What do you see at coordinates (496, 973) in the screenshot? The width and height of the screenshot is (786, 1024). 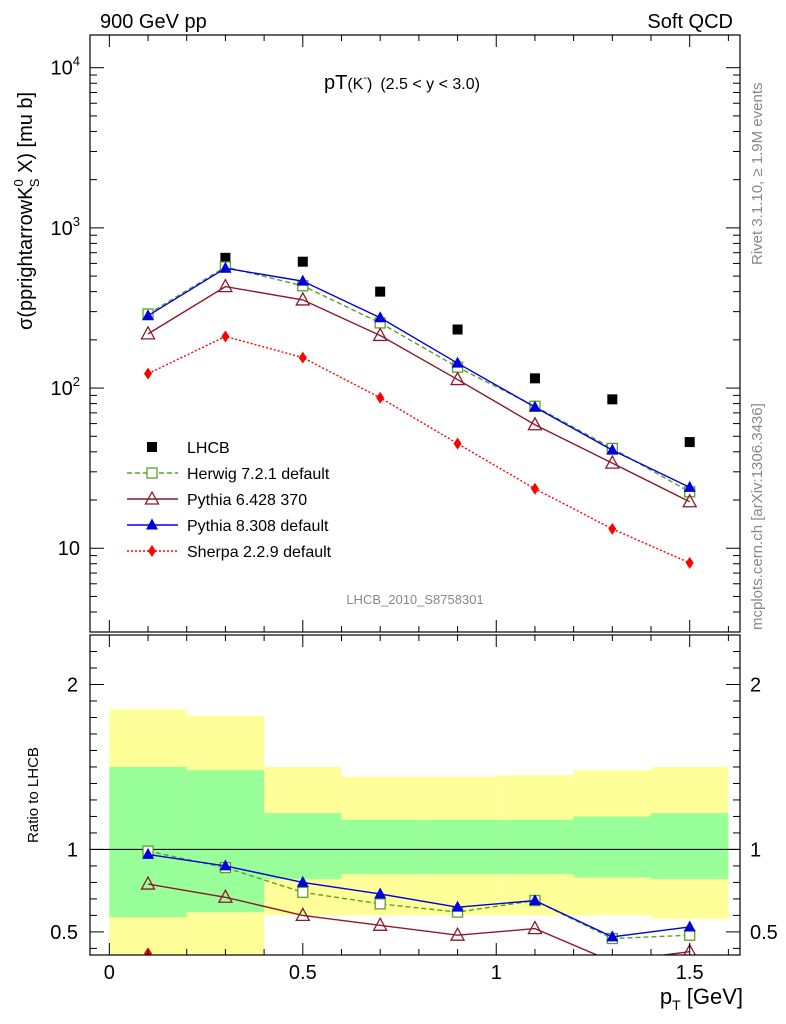 I see `xtick-label: 1` at bounding box center [496, 973].